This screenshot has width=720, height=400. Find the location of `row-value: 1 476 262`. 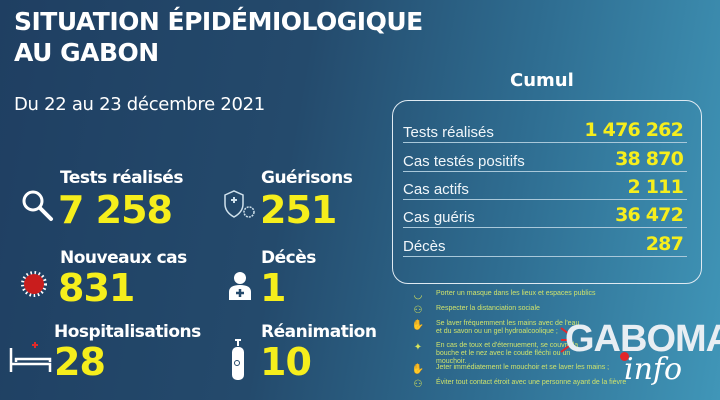

row-value: 1 476 262 is located at coordinates (633, 130).